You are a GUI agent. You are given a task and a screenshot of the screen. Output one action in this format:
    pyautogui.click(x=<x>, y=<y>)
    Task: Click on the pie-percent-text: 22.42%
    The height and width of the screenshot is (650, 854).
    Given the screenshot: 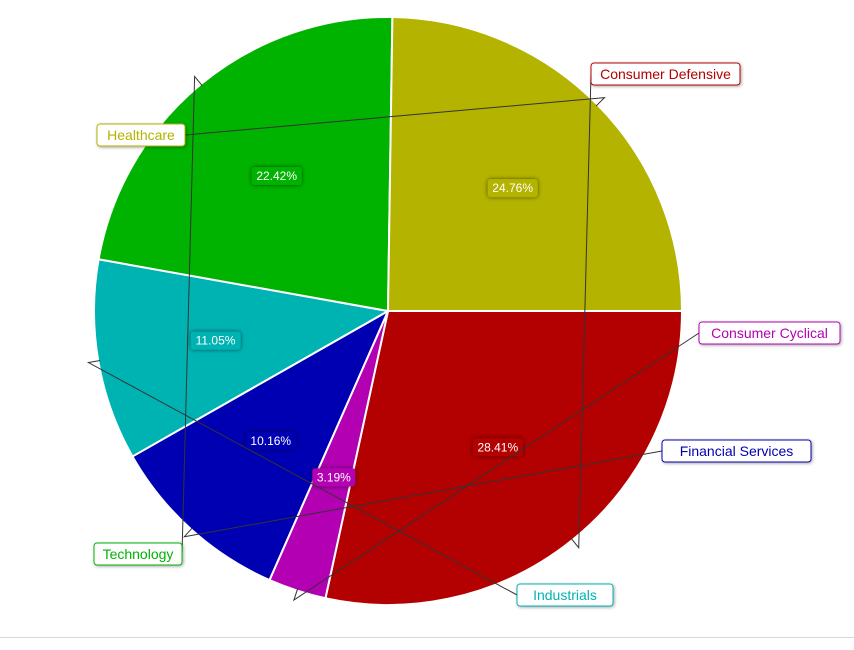 What is the action you would take?
    pyautogui.click(x=276, y=176)
    